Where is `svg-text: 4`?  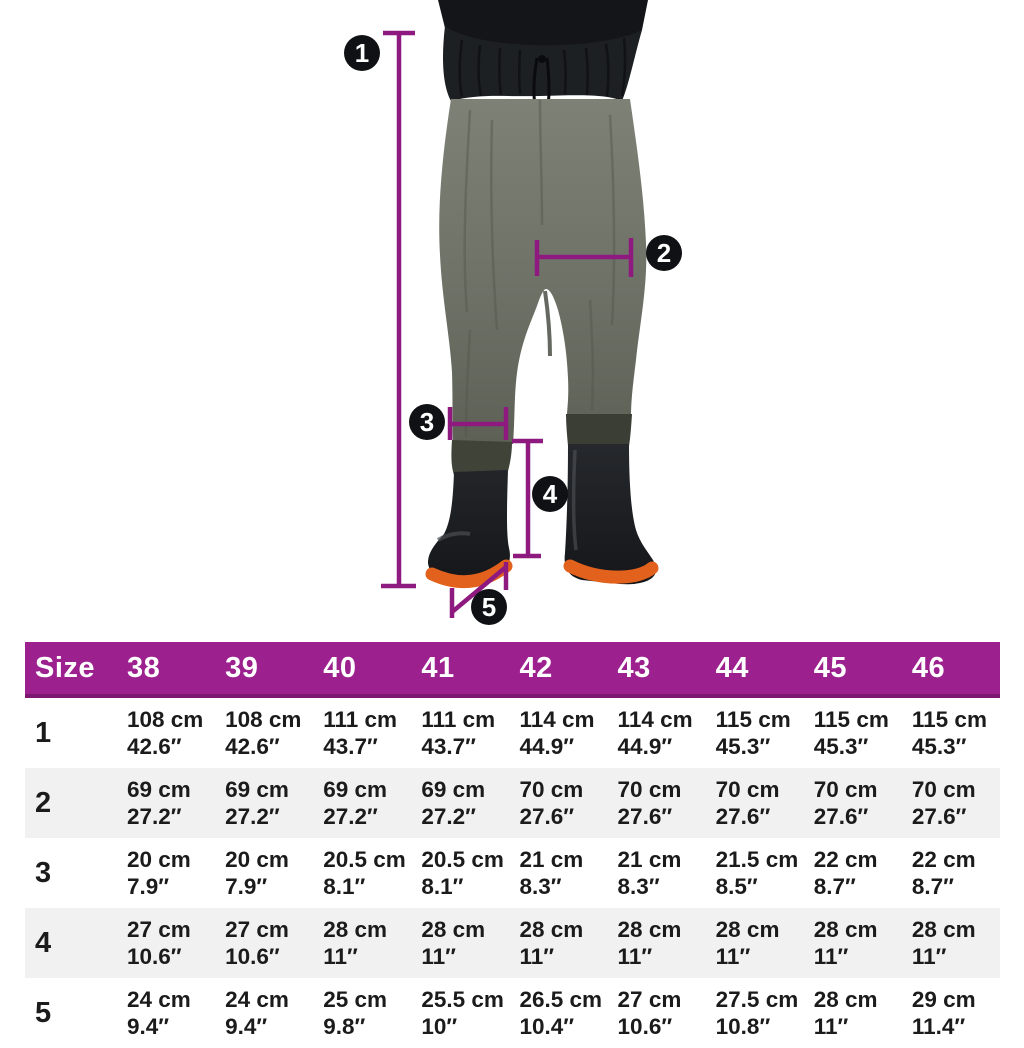 svg-text: 4 is located at coordinates (550, 494).